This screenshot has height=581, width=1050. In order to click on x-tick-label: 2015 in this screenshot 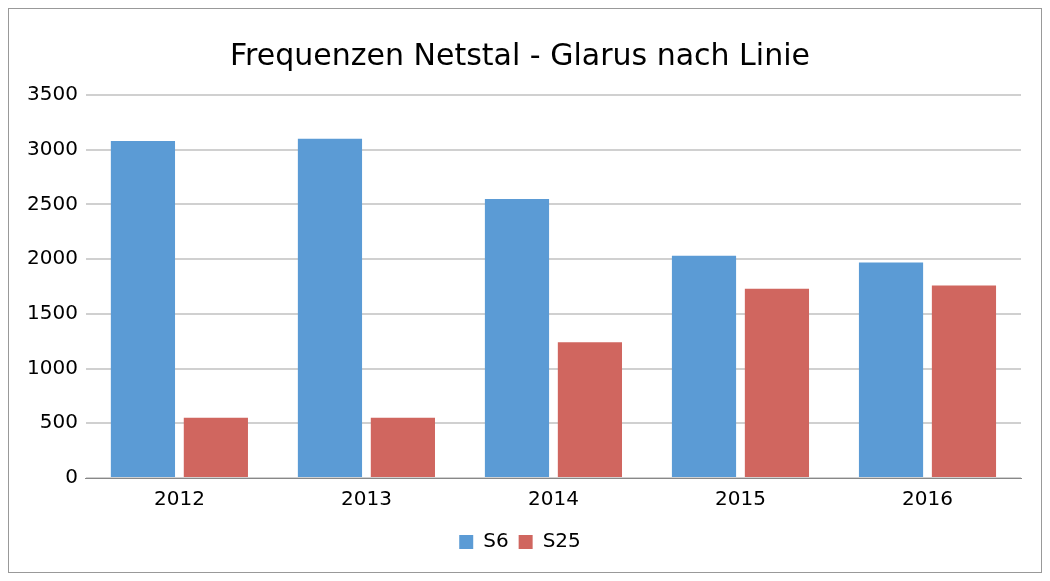, I will do `click(740, 498)`.